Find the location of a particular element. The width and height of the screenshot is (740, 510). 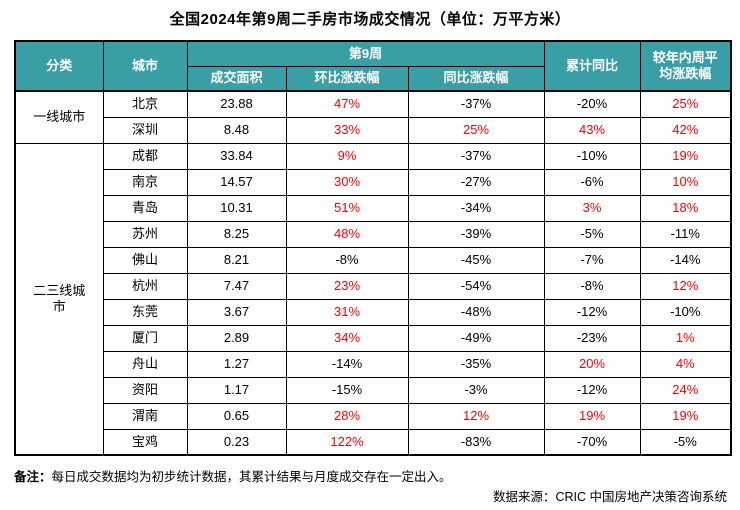

value-cell: -34% is located at coordinates (476, 208).